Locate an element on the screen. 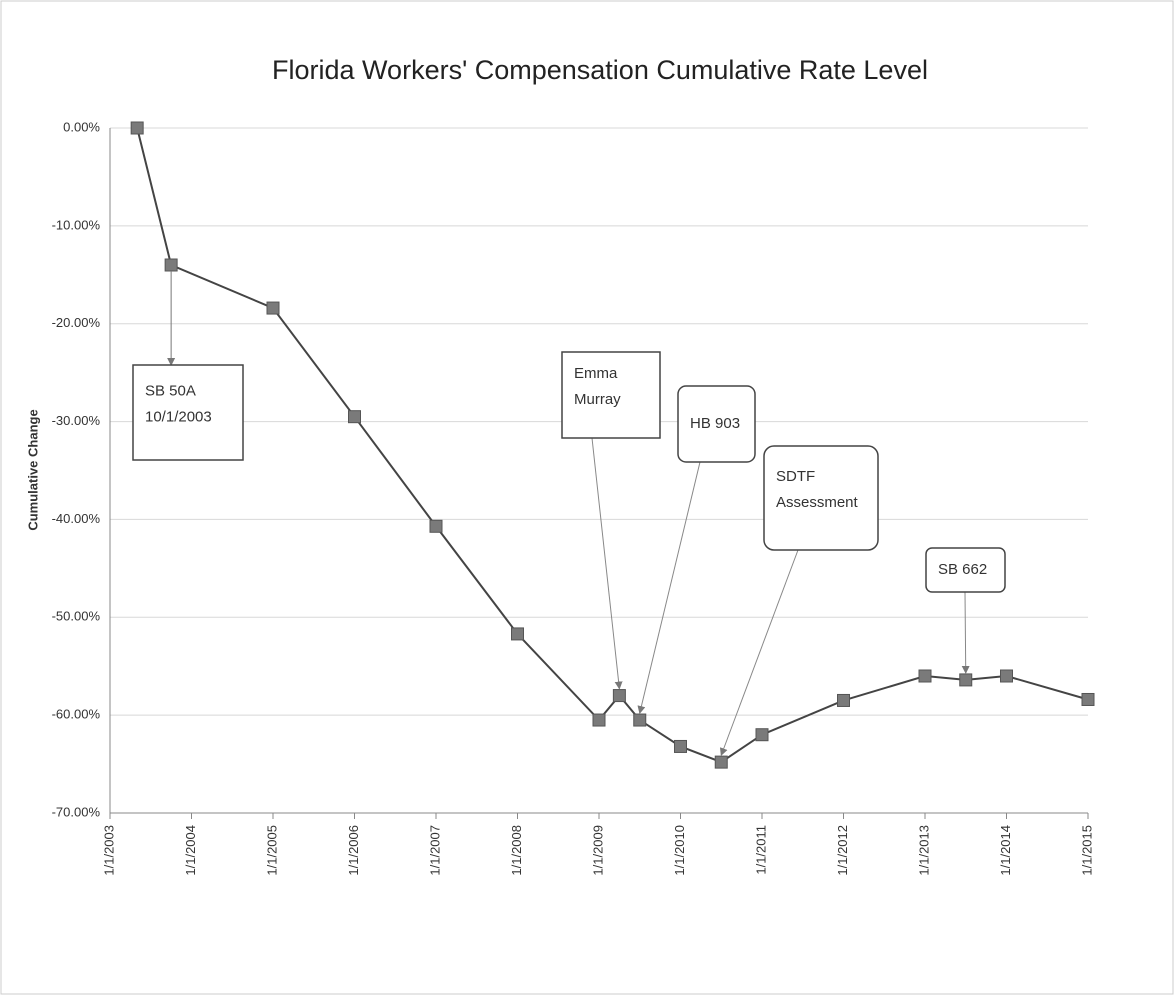  y-tick-label: -50.00% is located at coordinates (76, 616).